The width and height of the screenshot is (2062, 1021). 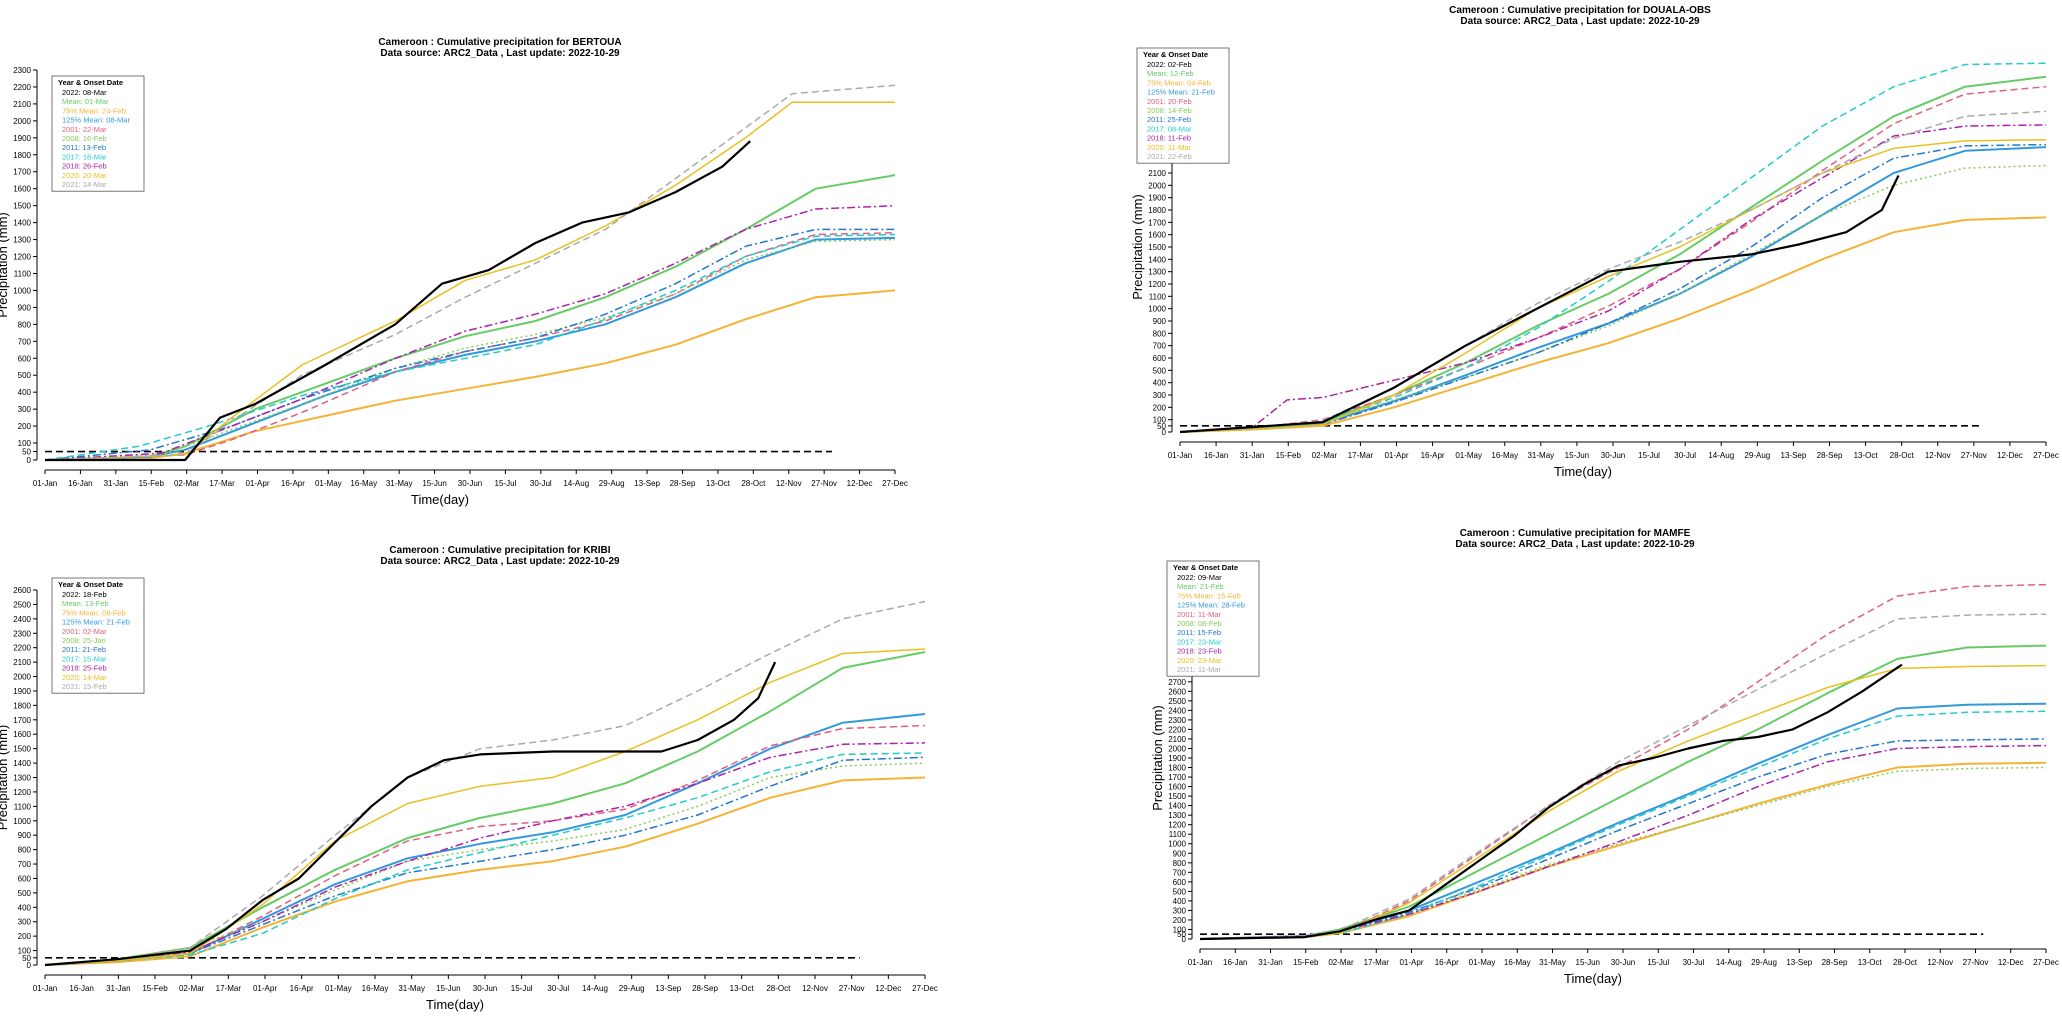 I want to click on legend-entry: 75% Mean: 08-Feb, so click(x=94, y=612).